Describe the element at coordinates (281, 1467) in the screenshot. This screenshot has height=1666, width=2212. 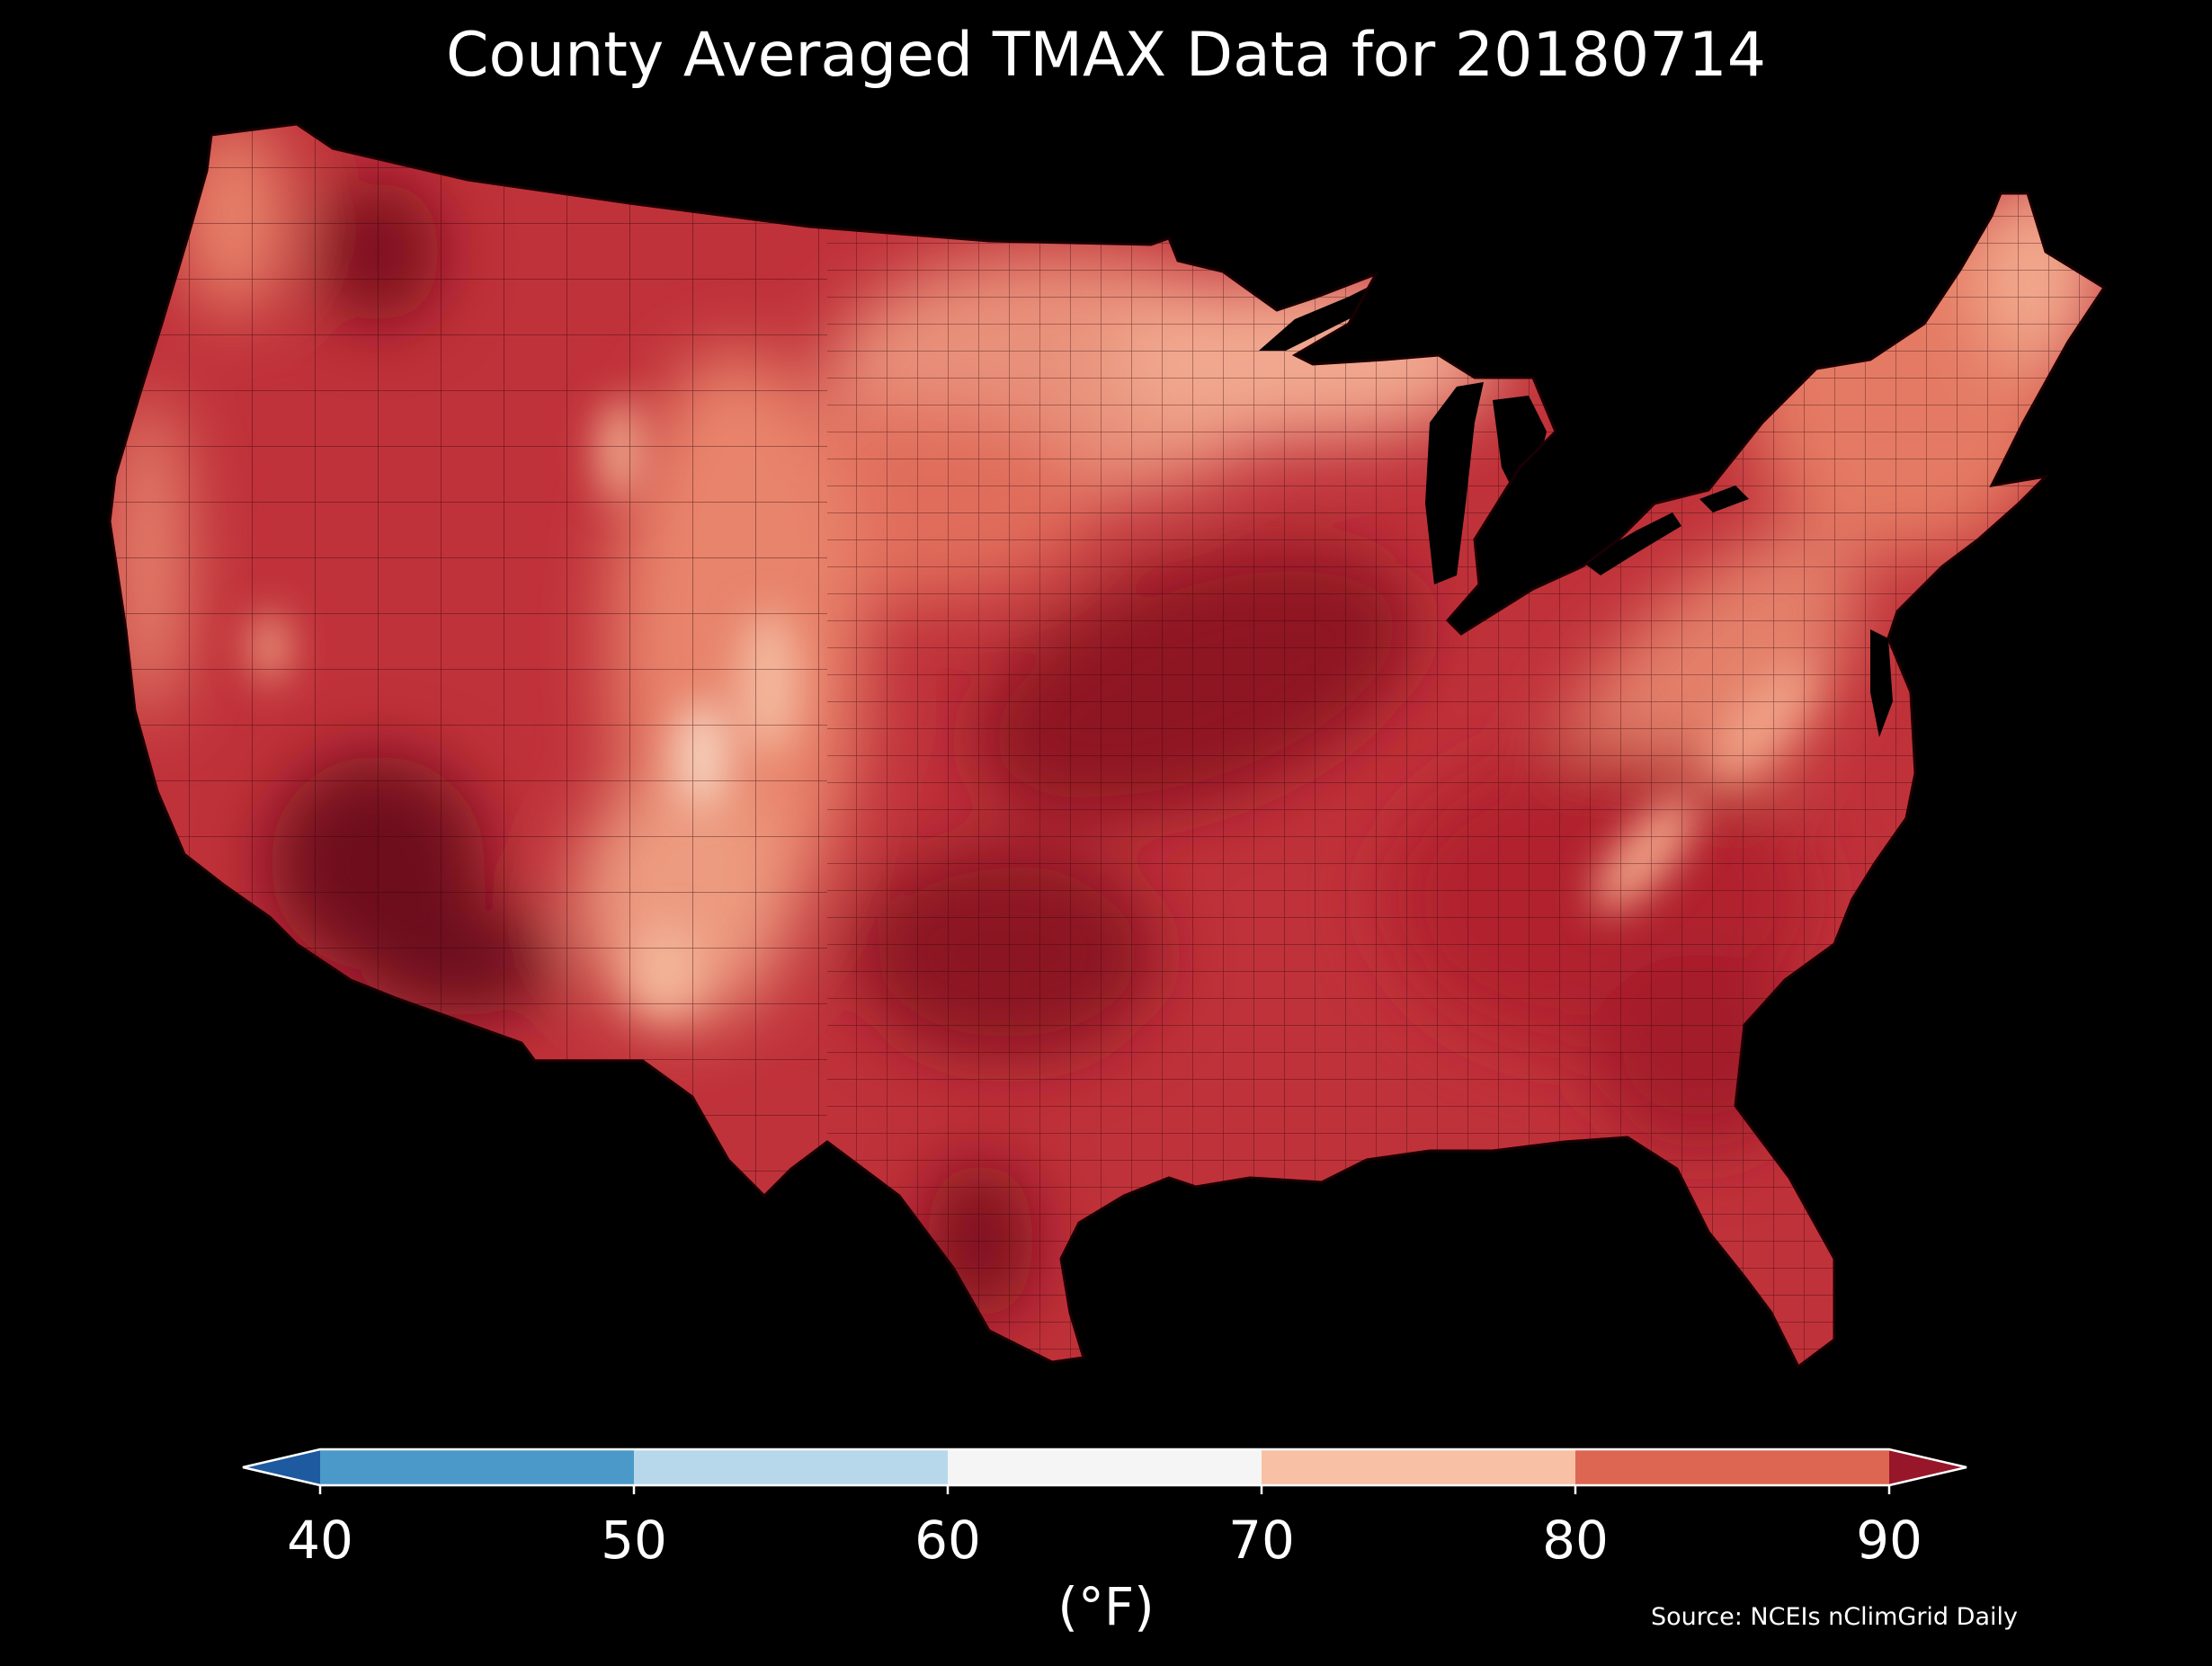
I see `colorbar-under-extension` at that location.